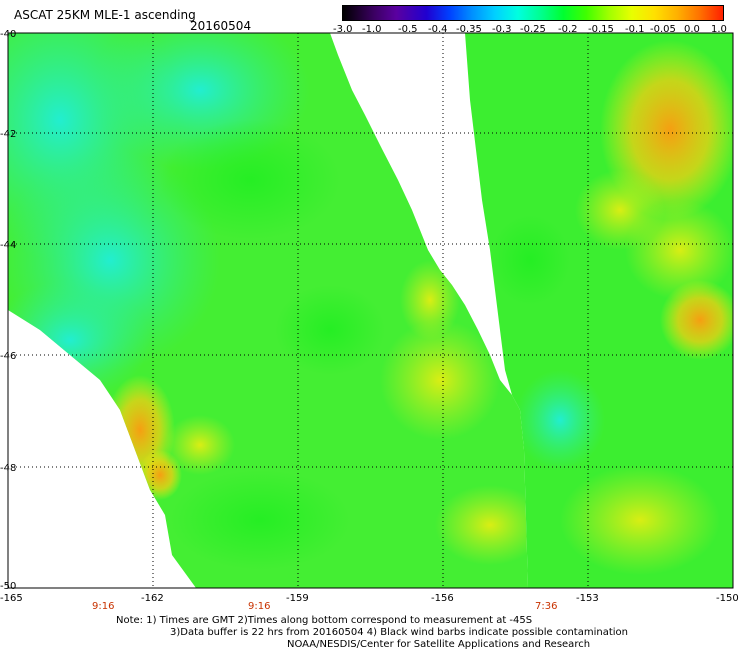 This screenshot has height=650, width=740. What do you see at coordinates (601, 29) in the screenshot?
I see `colorbar-tick: -0.15` at bounding box center [601, 29].